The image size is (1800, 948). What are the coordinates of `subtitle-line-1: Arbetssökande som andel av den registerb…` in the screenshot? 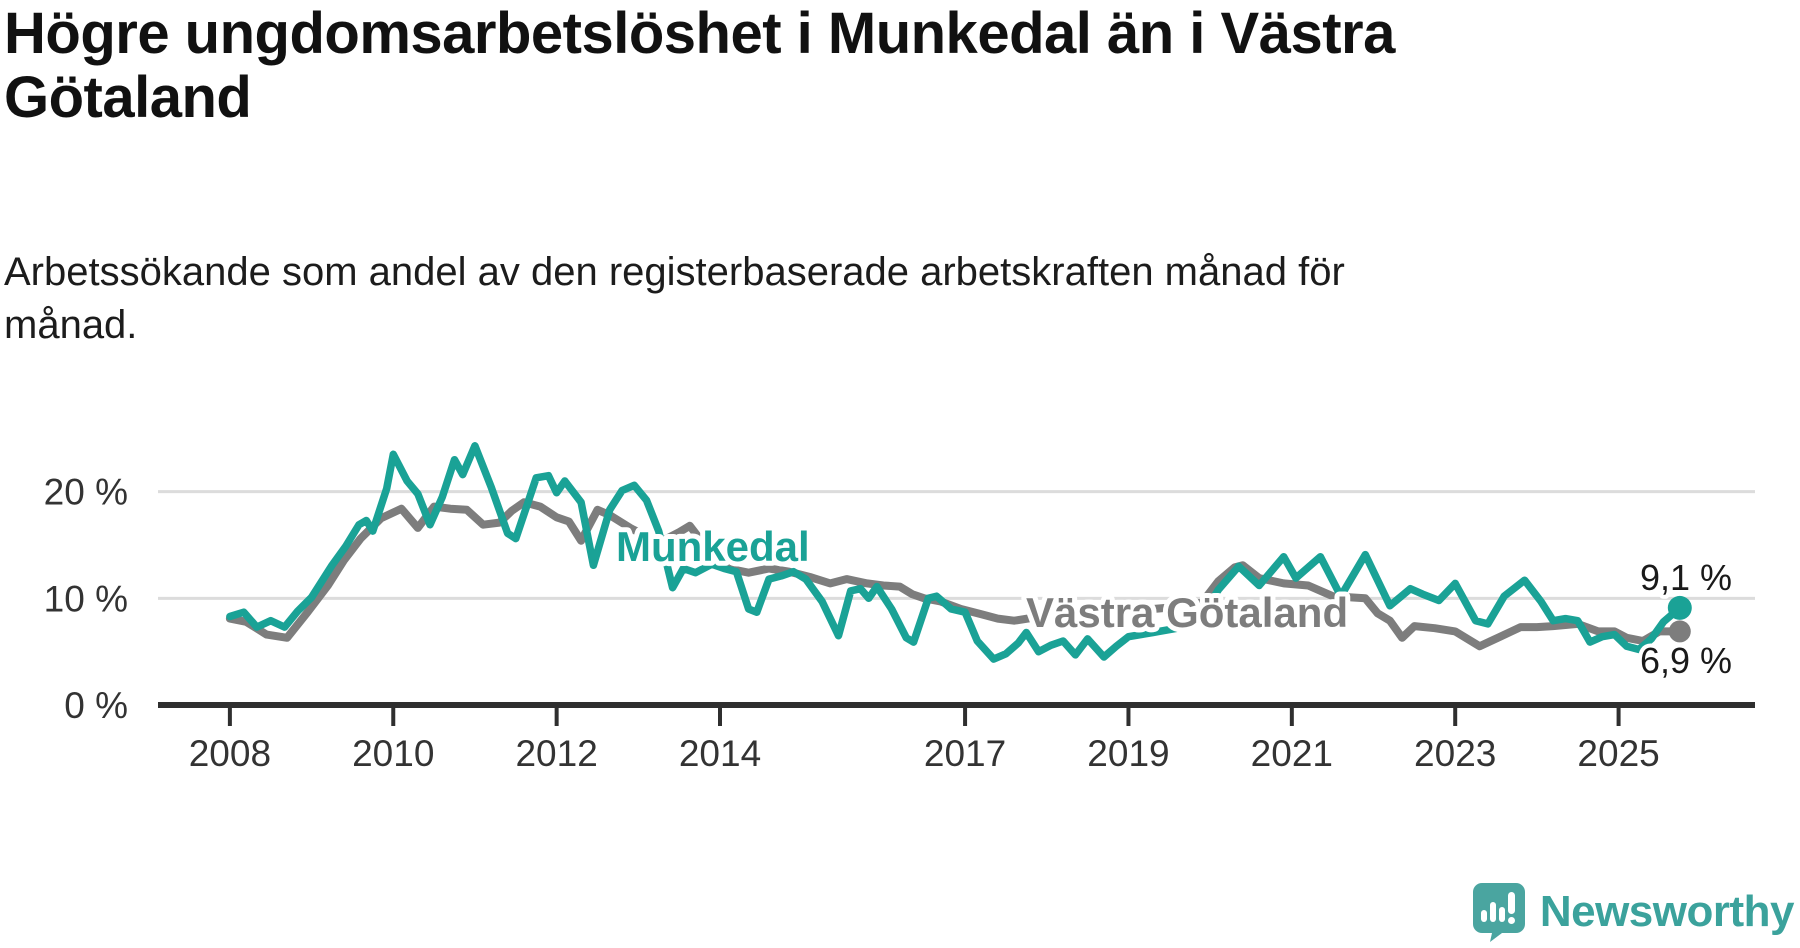 It's located at (674, 272).